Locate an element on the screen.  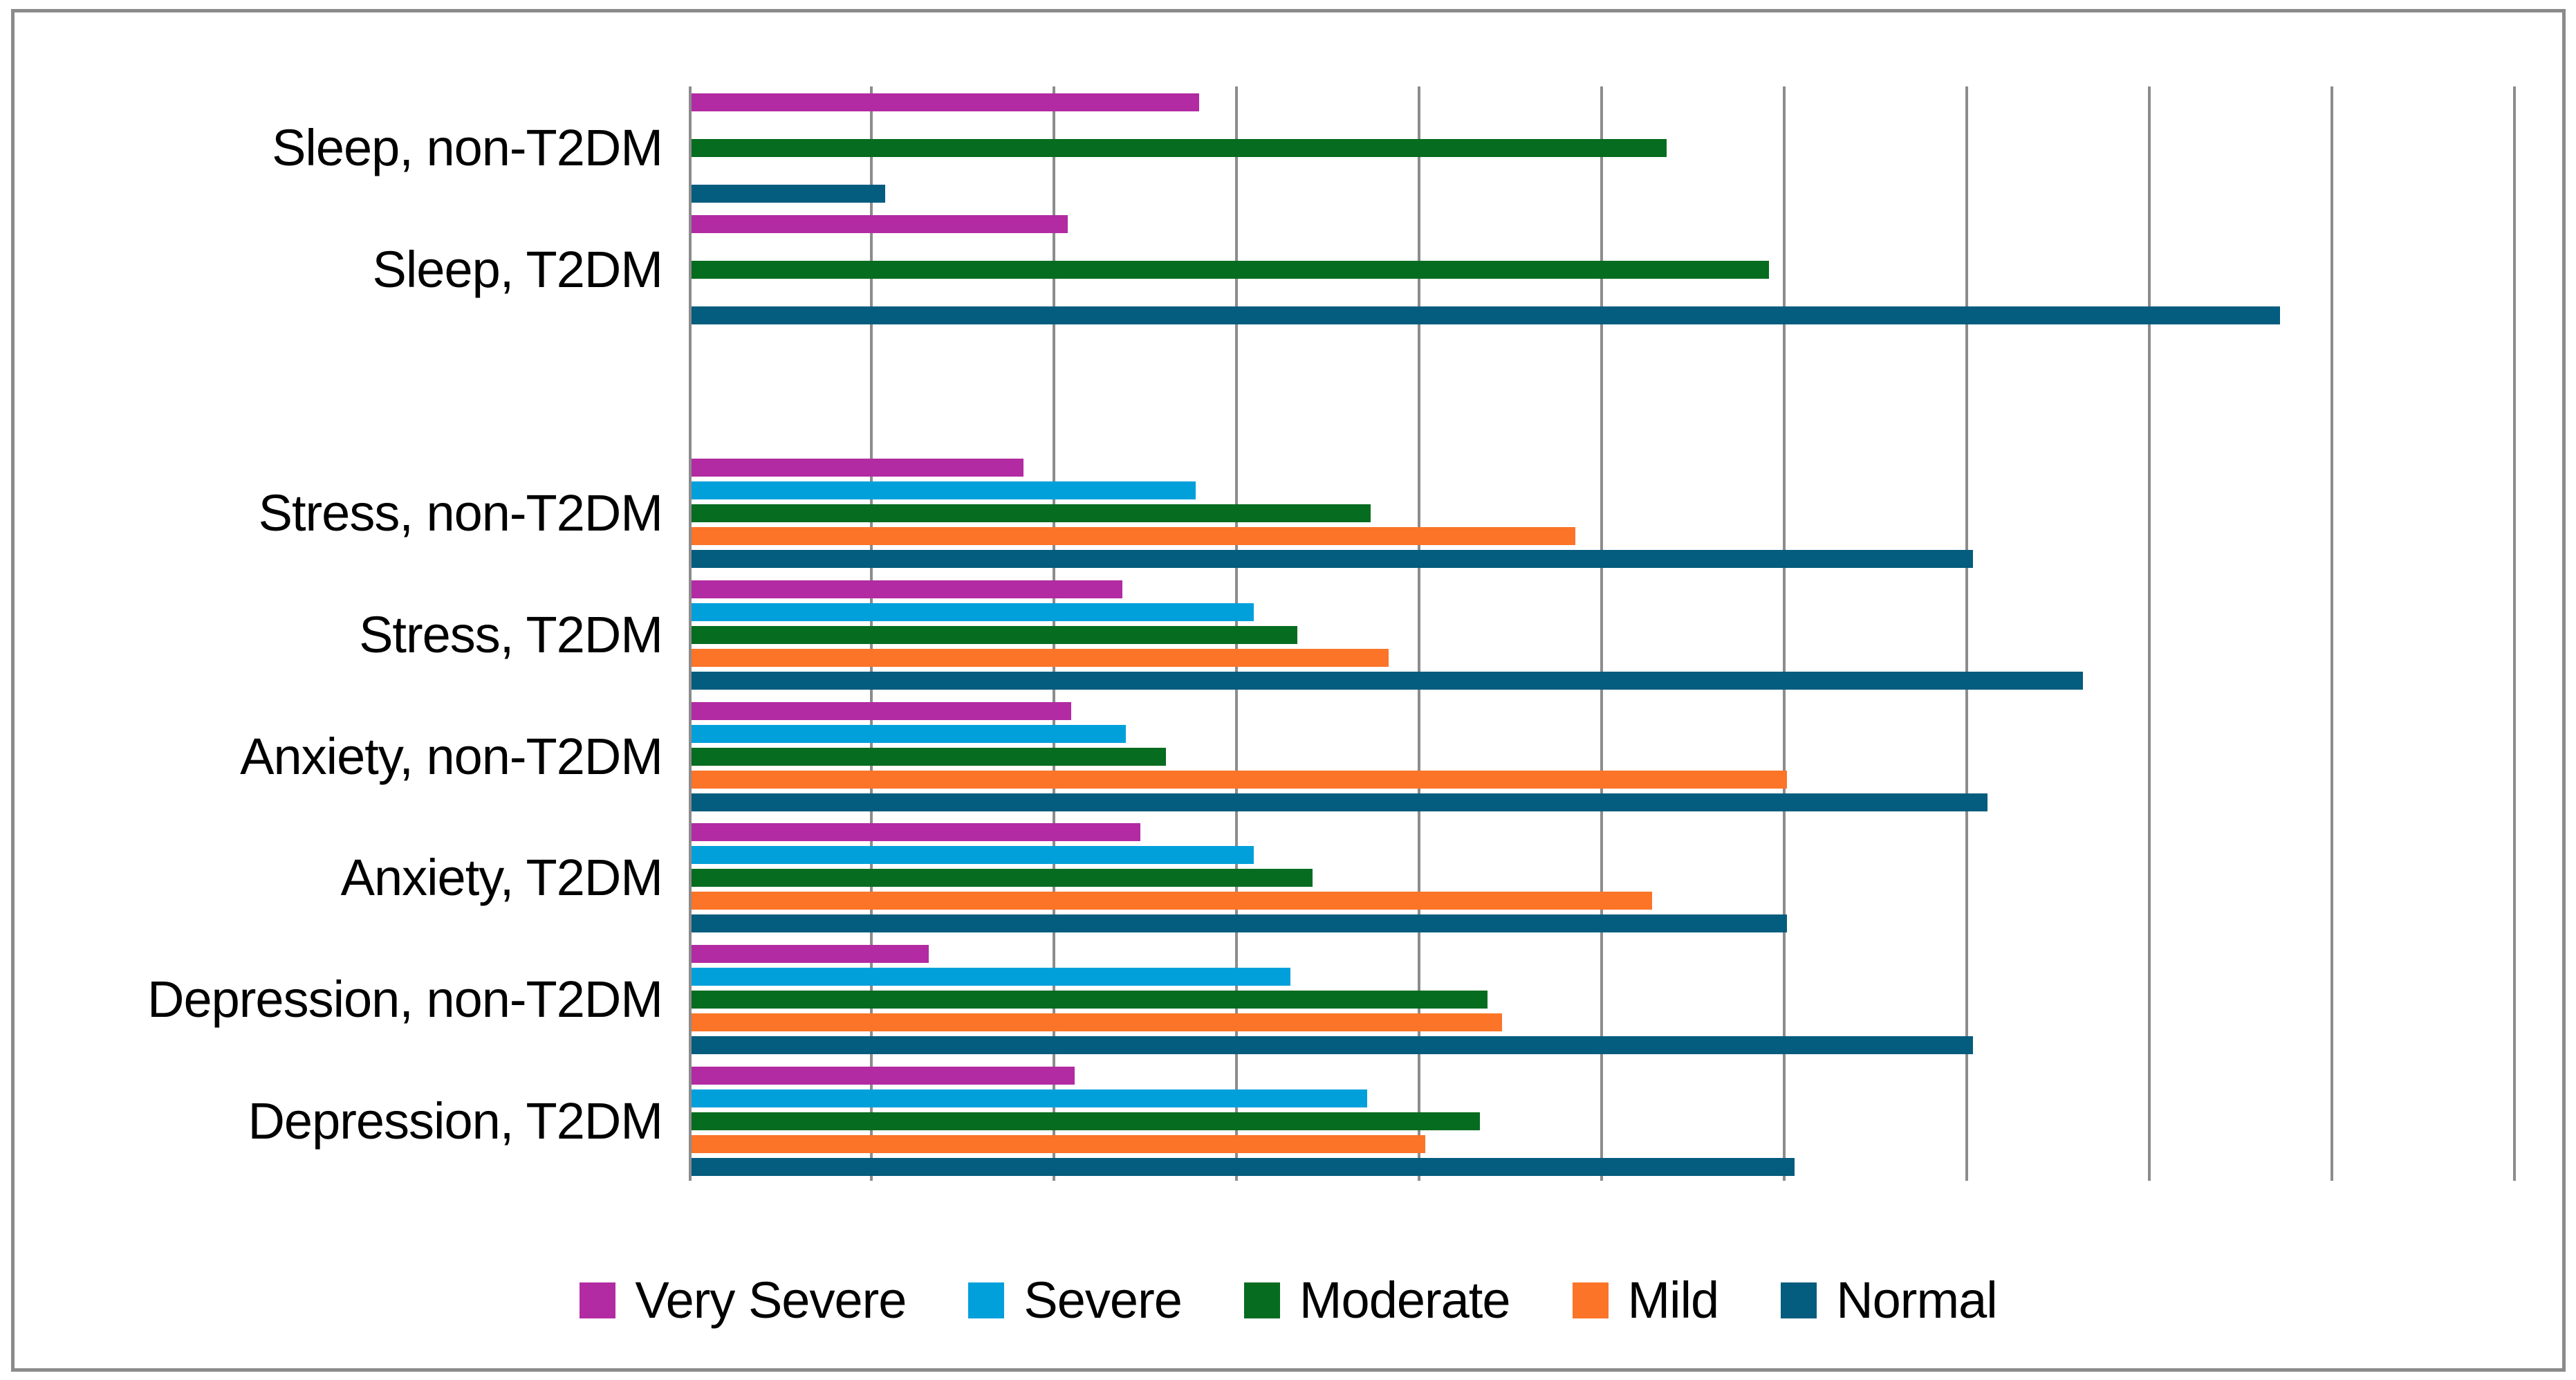
category-row: Depression, non-T2DM is located at coordinates (1330, 999).